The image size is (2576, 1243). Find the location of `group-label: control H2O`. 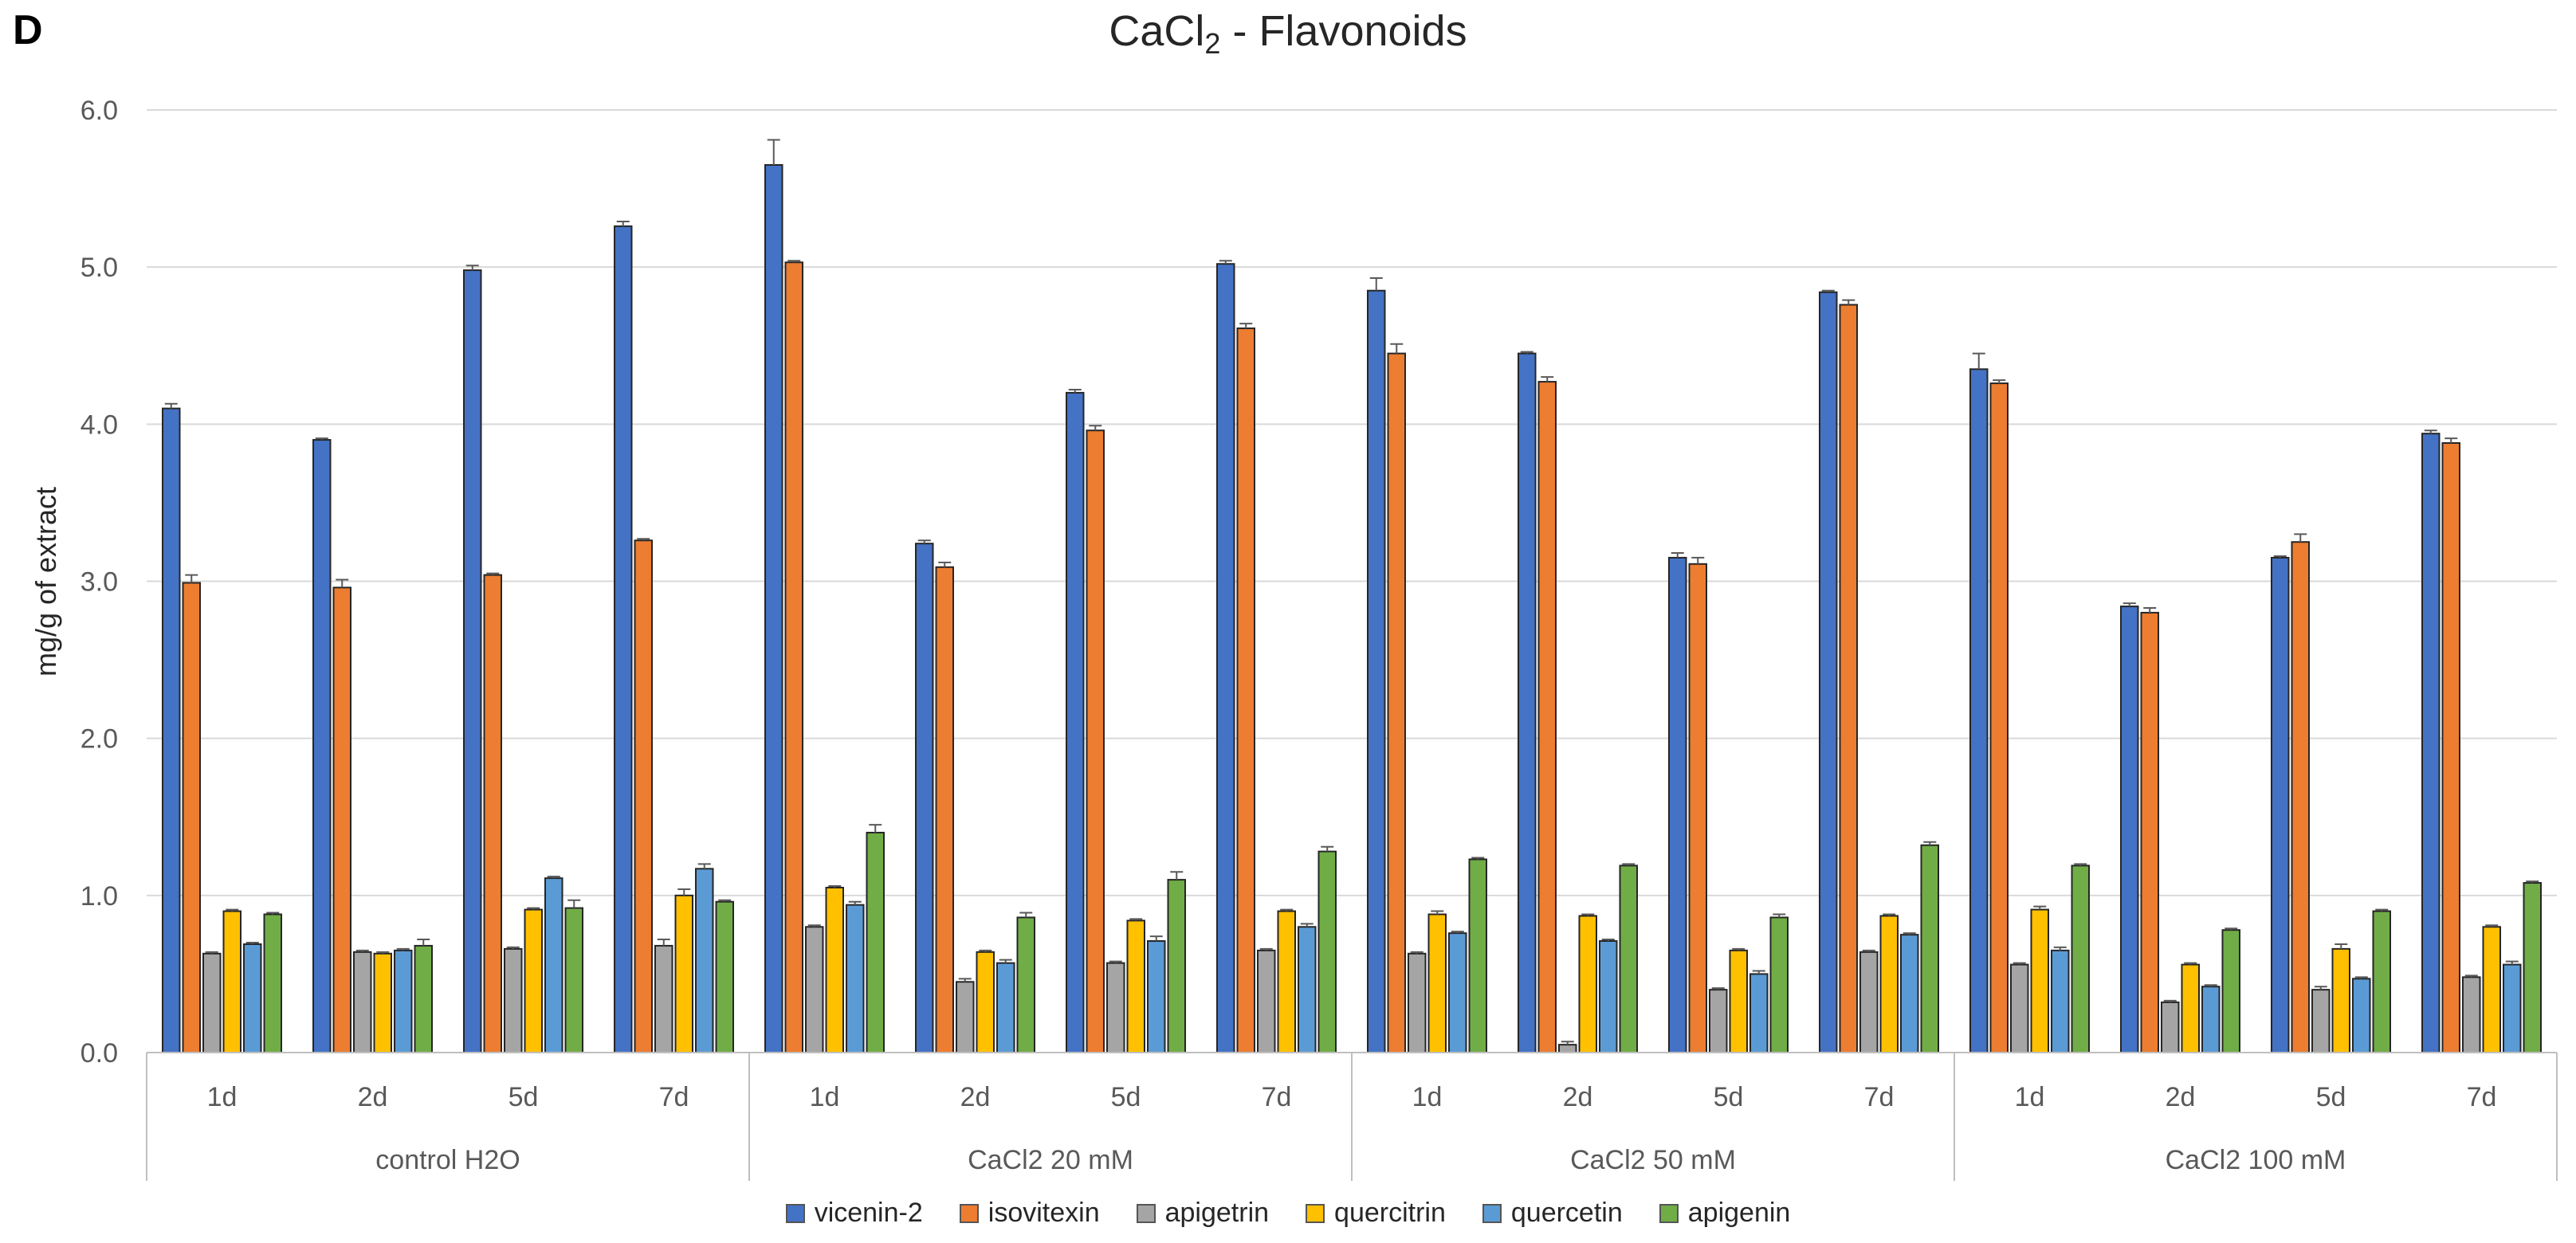

group-label: control H2O is located at coordinates (447, 1160).